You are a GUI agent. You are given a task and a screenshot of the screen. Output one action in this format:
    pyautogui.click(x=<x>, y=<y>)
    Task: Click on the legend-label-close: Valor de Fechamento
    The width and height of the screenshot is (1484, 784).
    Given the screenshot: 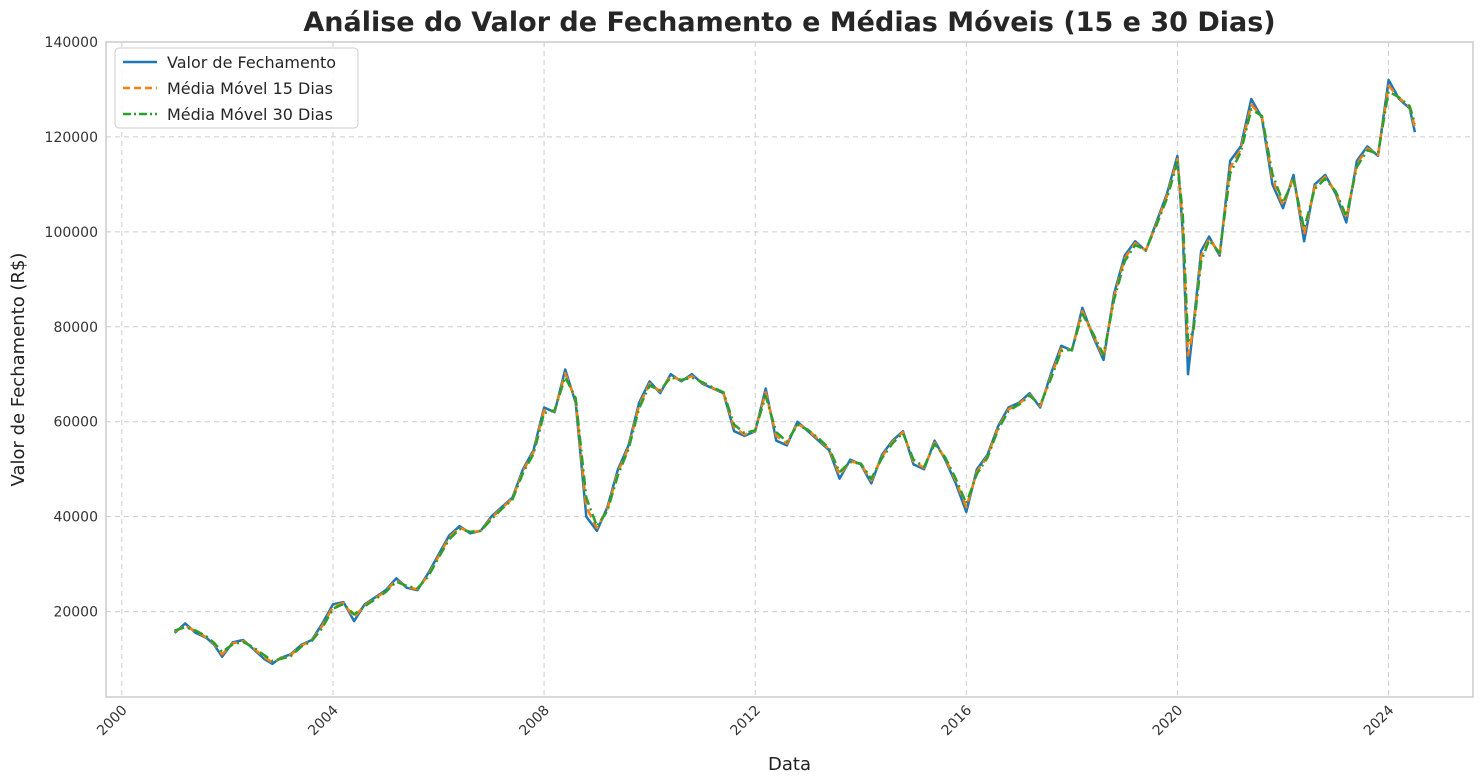 What is the action you would take?
    pyautogui.click(x=251, y=62)
    